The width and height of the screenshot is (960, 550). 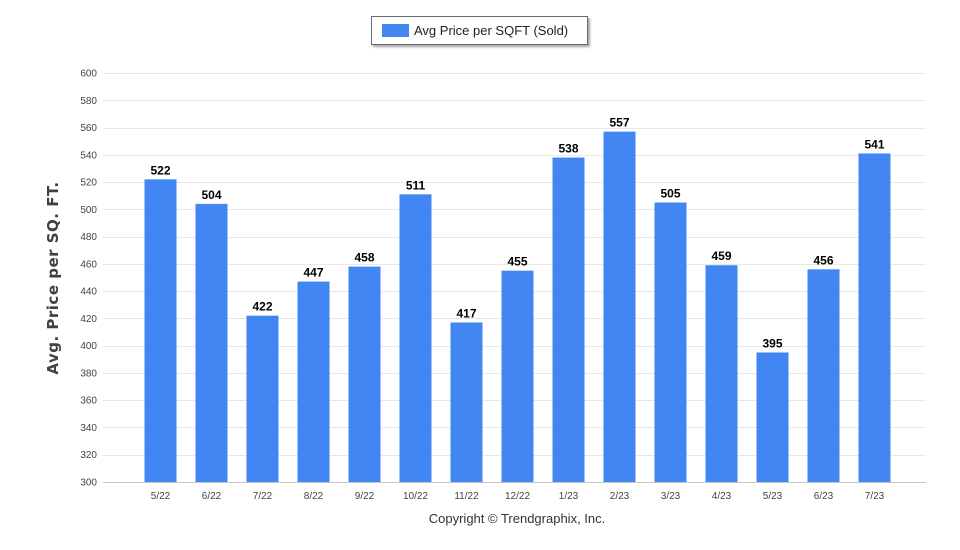 What do you see at coordinates (620, 496) in the screenshot?
I see `x-tick-label: 2/23` at bounding box center [620, 496].